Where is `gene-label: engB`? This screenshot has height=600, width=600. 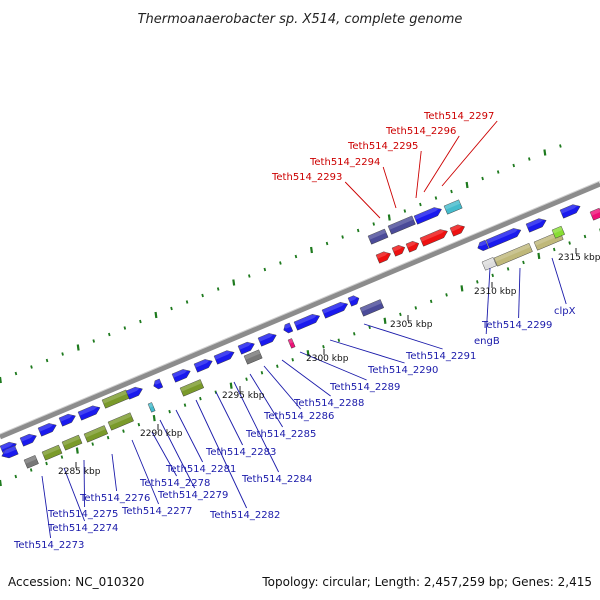
gene-label: engB is located at coordinates (487, 341).